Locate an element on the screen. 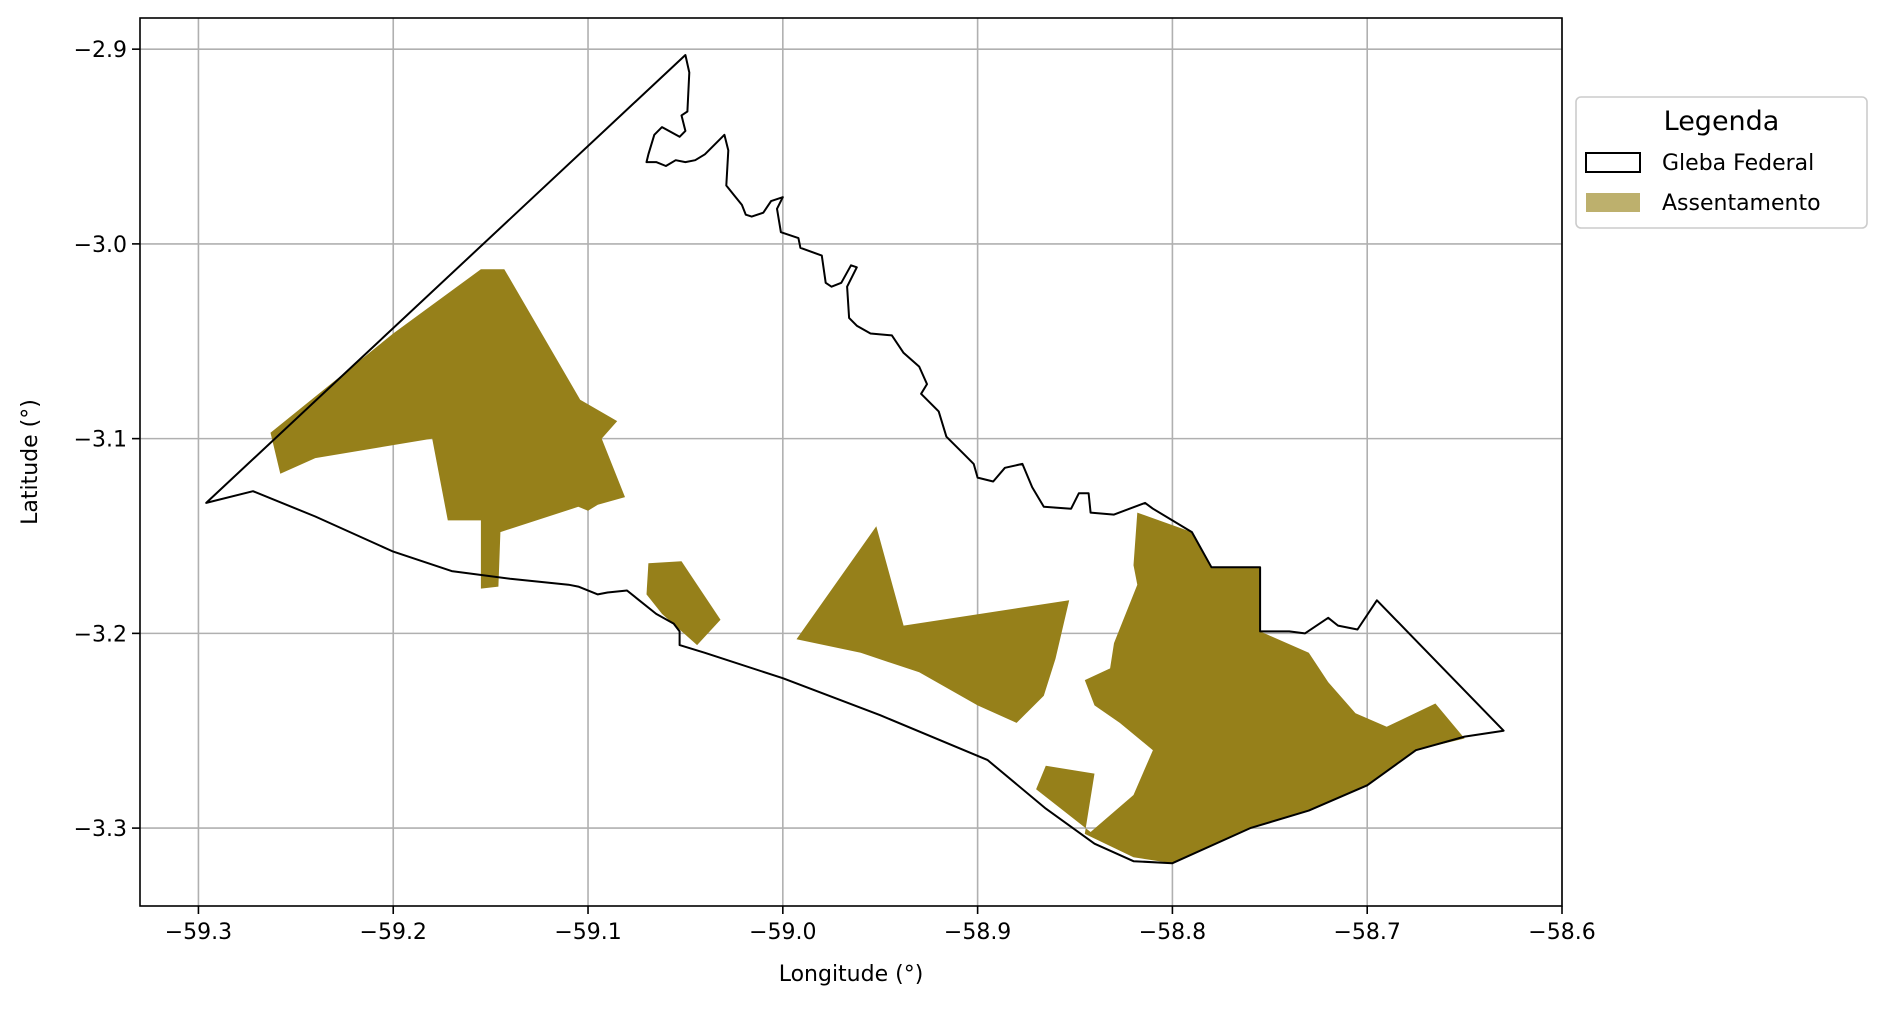 This screenshot has height=1010, width=1881. legend-label-assentamento: Assentamento is located at coordinates (1741, 203).